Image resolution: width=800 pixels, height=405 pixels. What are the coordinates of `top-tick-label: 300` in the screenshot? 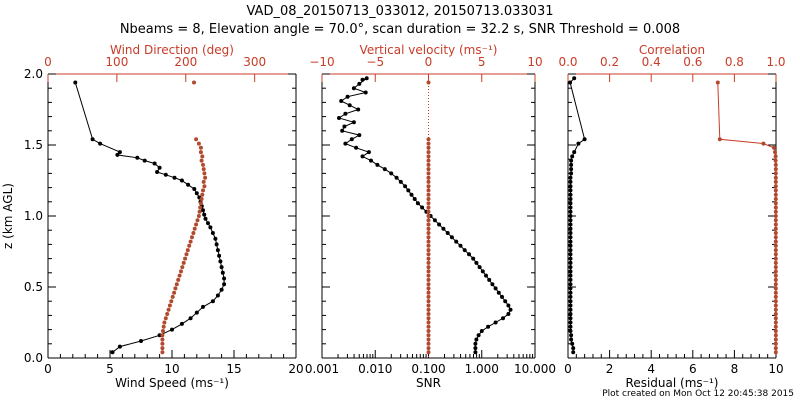 It's located at (254, 62).